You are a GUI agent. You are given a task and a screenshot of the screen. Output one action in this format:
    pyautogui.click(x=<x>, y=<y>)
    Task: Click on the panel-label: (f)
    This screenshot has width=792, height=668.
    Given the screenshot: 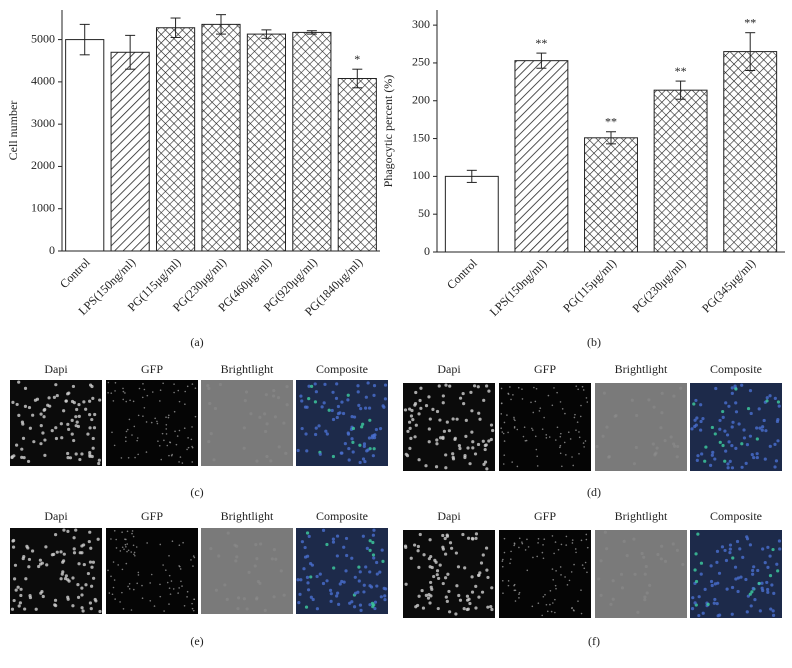 What is the action you would take?
    pyautogui.click(x=594, y=641)
    